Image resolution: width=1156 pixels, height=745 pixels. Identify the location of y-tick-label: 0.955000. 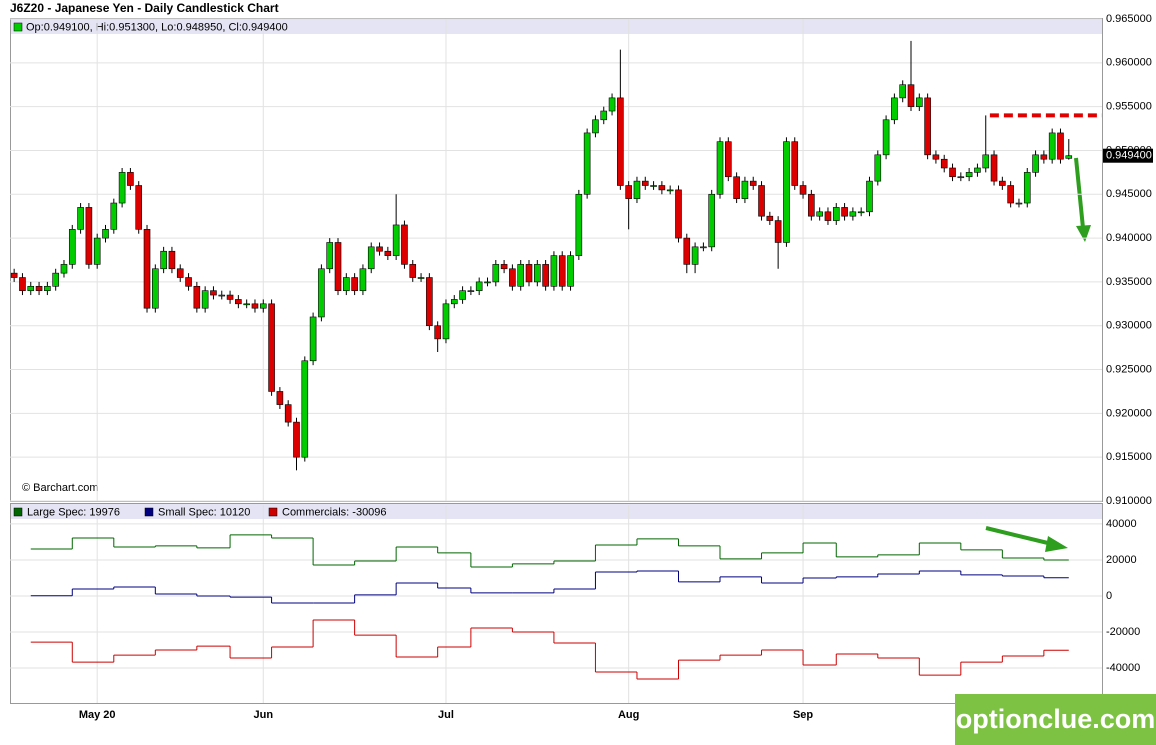
(1129, 107).